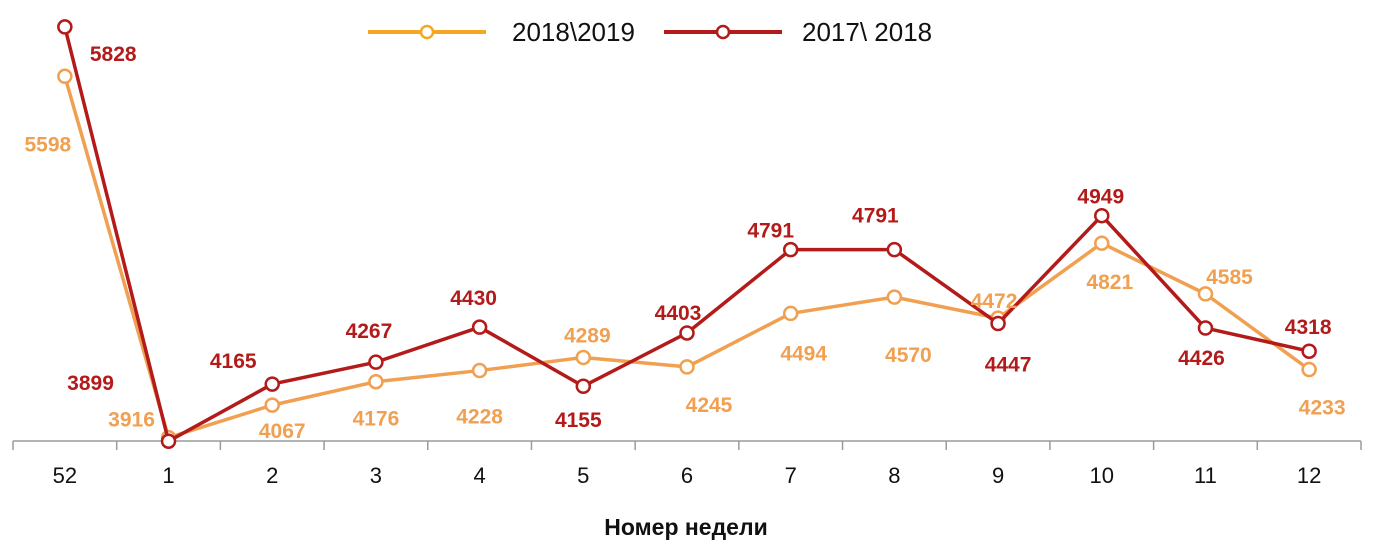  I want to click on series-2017-2018-data-label: 3899, so click(90, 383).